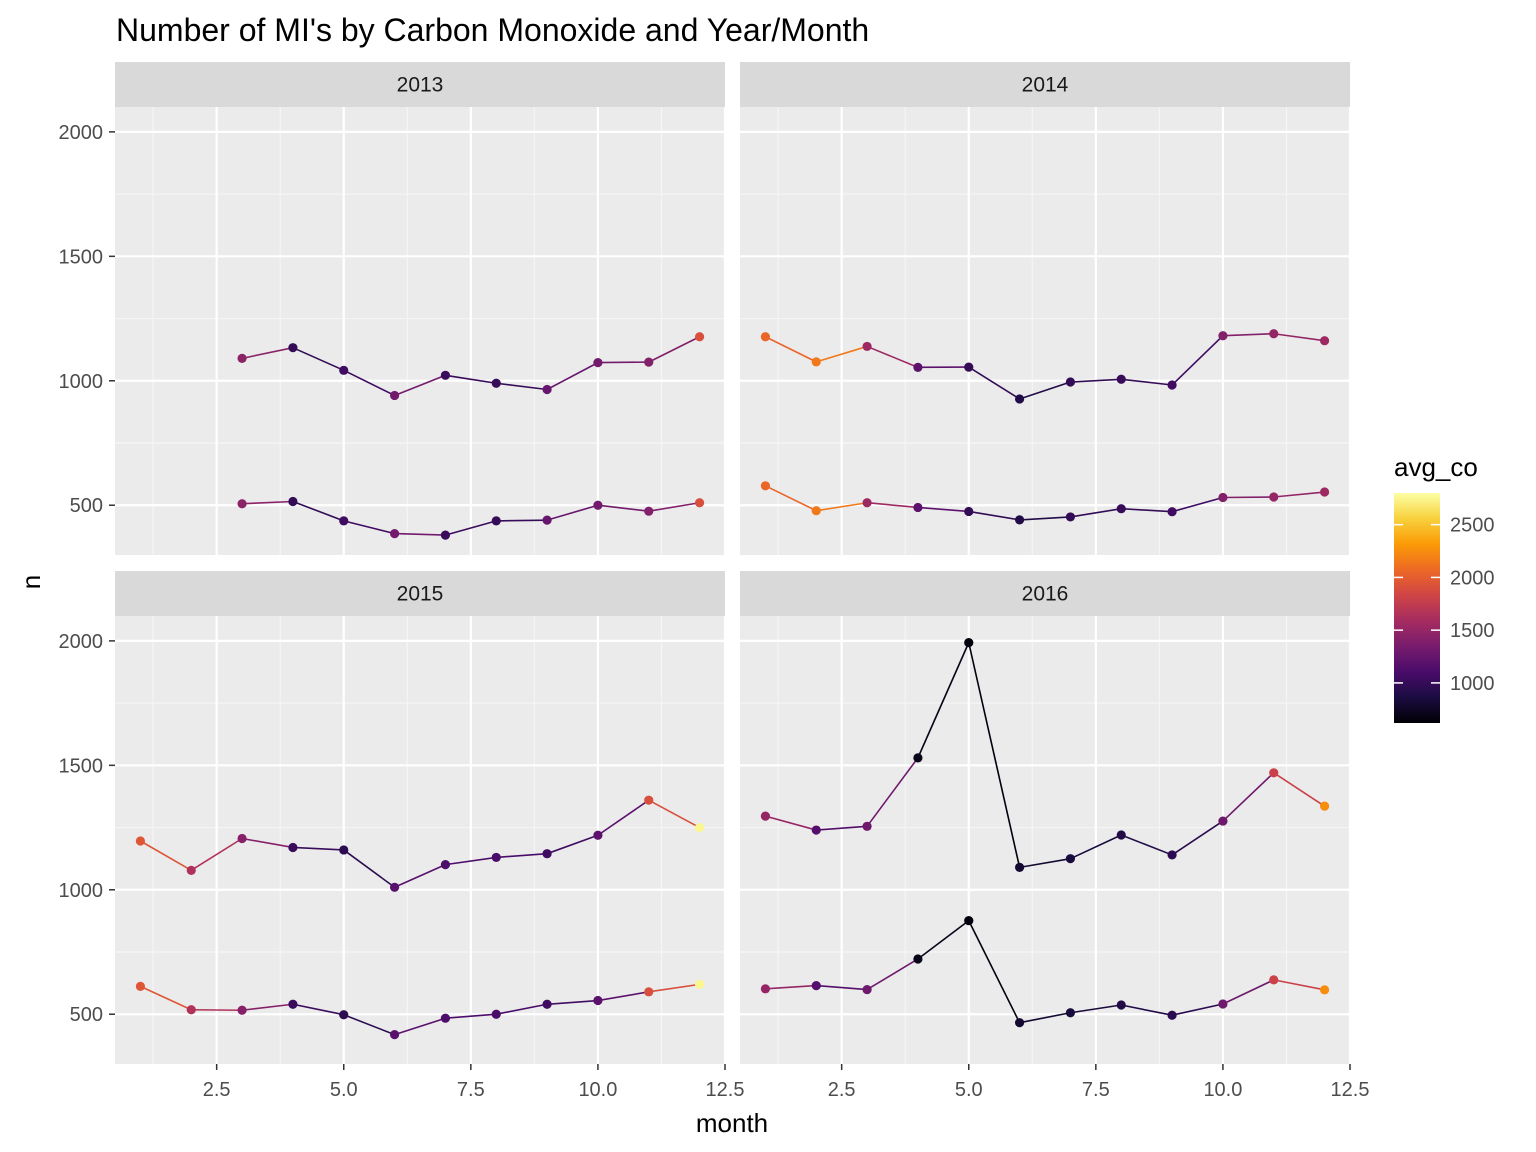 This screenshot has width=1536, height=1152. Describe the element at coordinates (969, 1090) in the screenshot. I see `x-tick-label: 5.0` at that location.